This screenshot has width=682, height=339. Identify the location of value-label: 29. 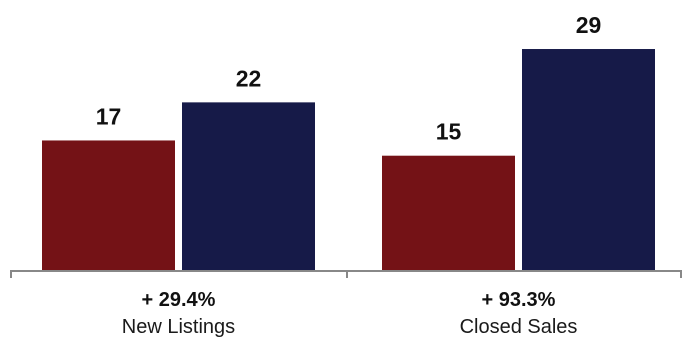
(589, 25).